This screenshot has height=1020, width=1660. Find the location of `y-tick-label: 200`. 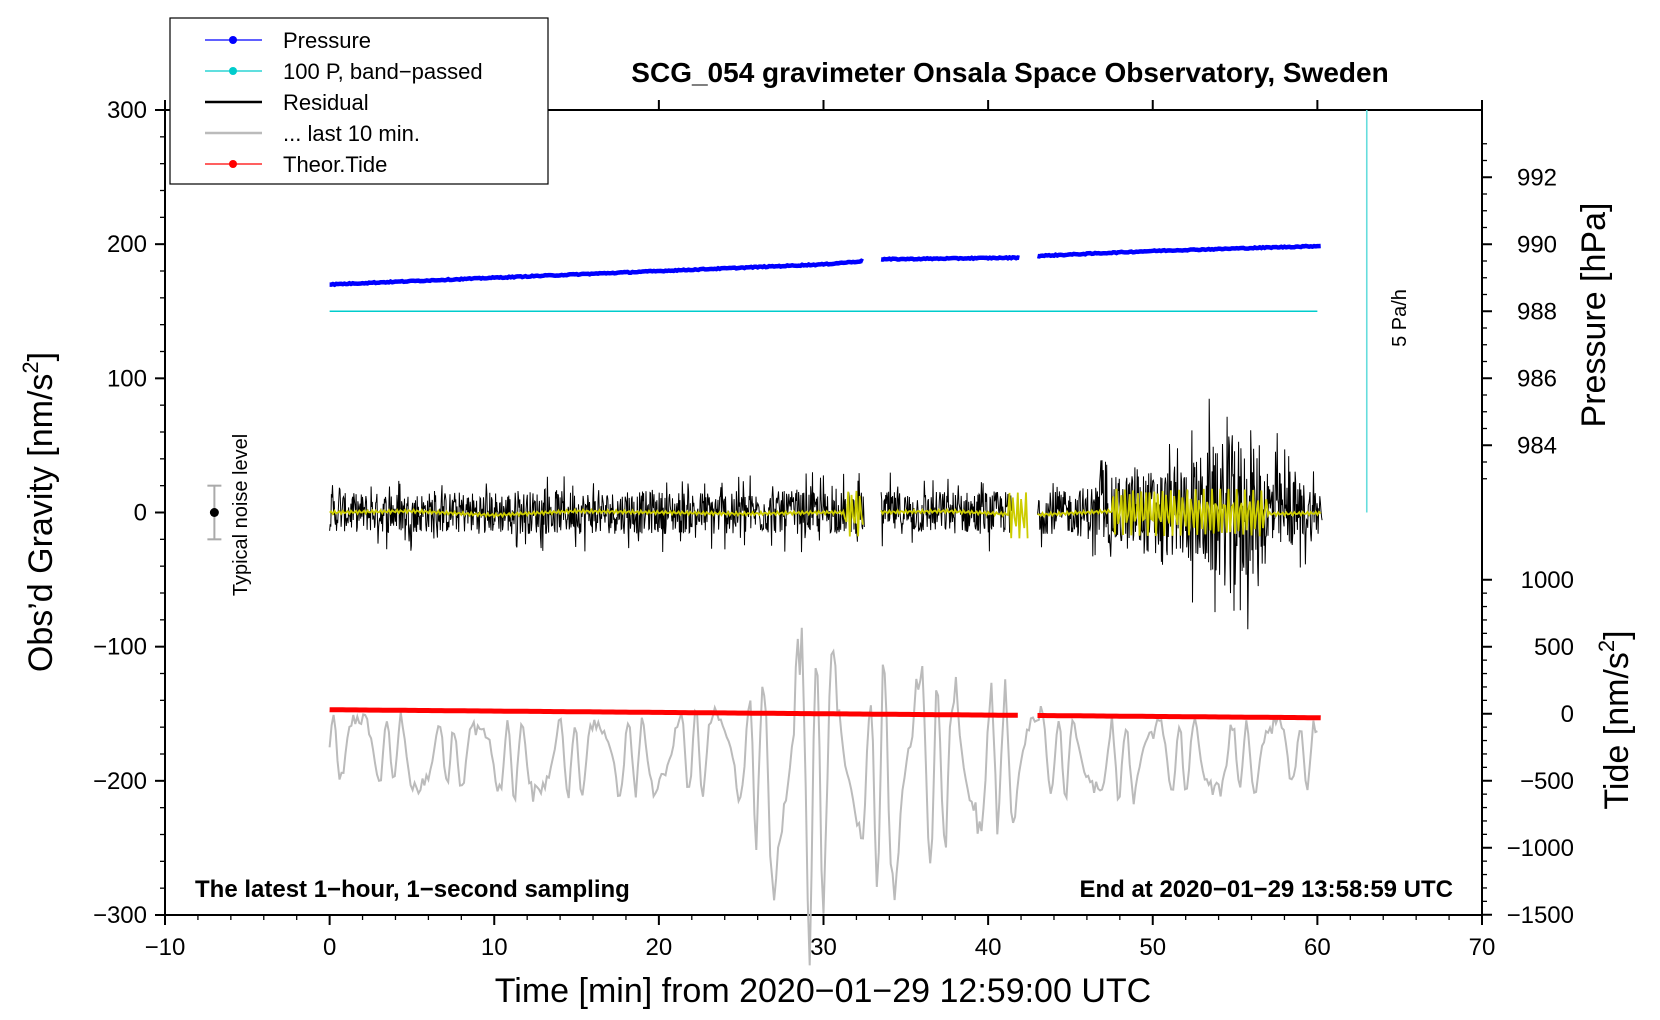

y-tick-label: 200 is located at coordinates (127, 244).